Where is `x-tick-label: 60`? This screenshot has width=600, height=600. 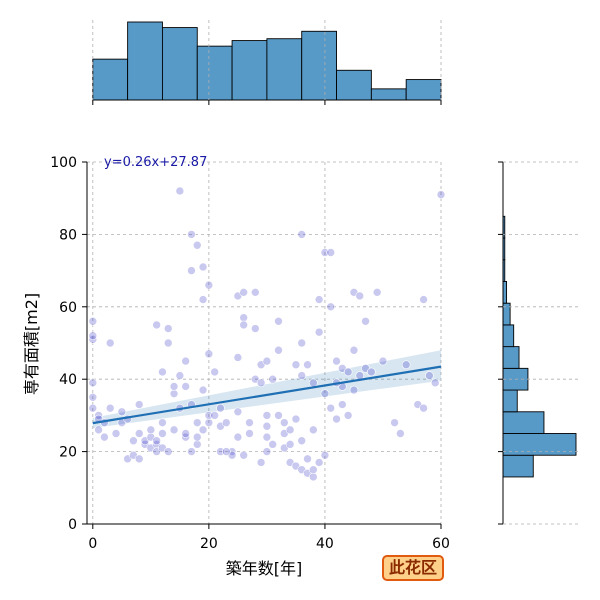 x-tick-label: 60 is located at coordinates (441, 544).